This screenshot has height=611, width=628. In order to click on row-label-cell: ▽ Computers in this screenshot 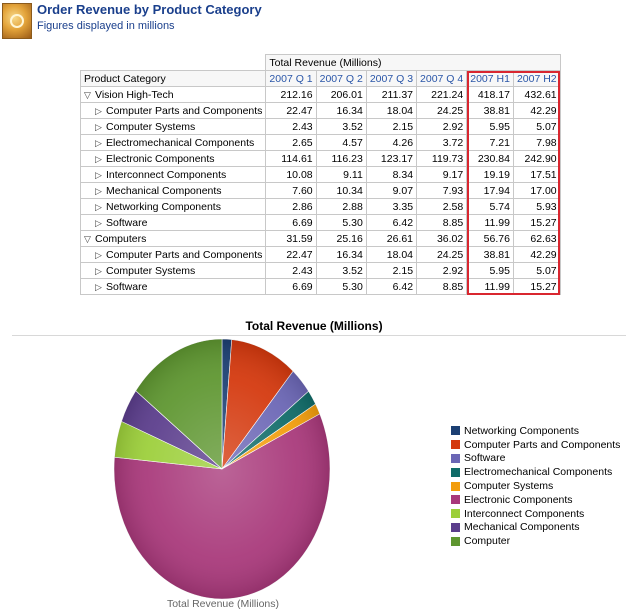, I will do `click(173, 238)`.